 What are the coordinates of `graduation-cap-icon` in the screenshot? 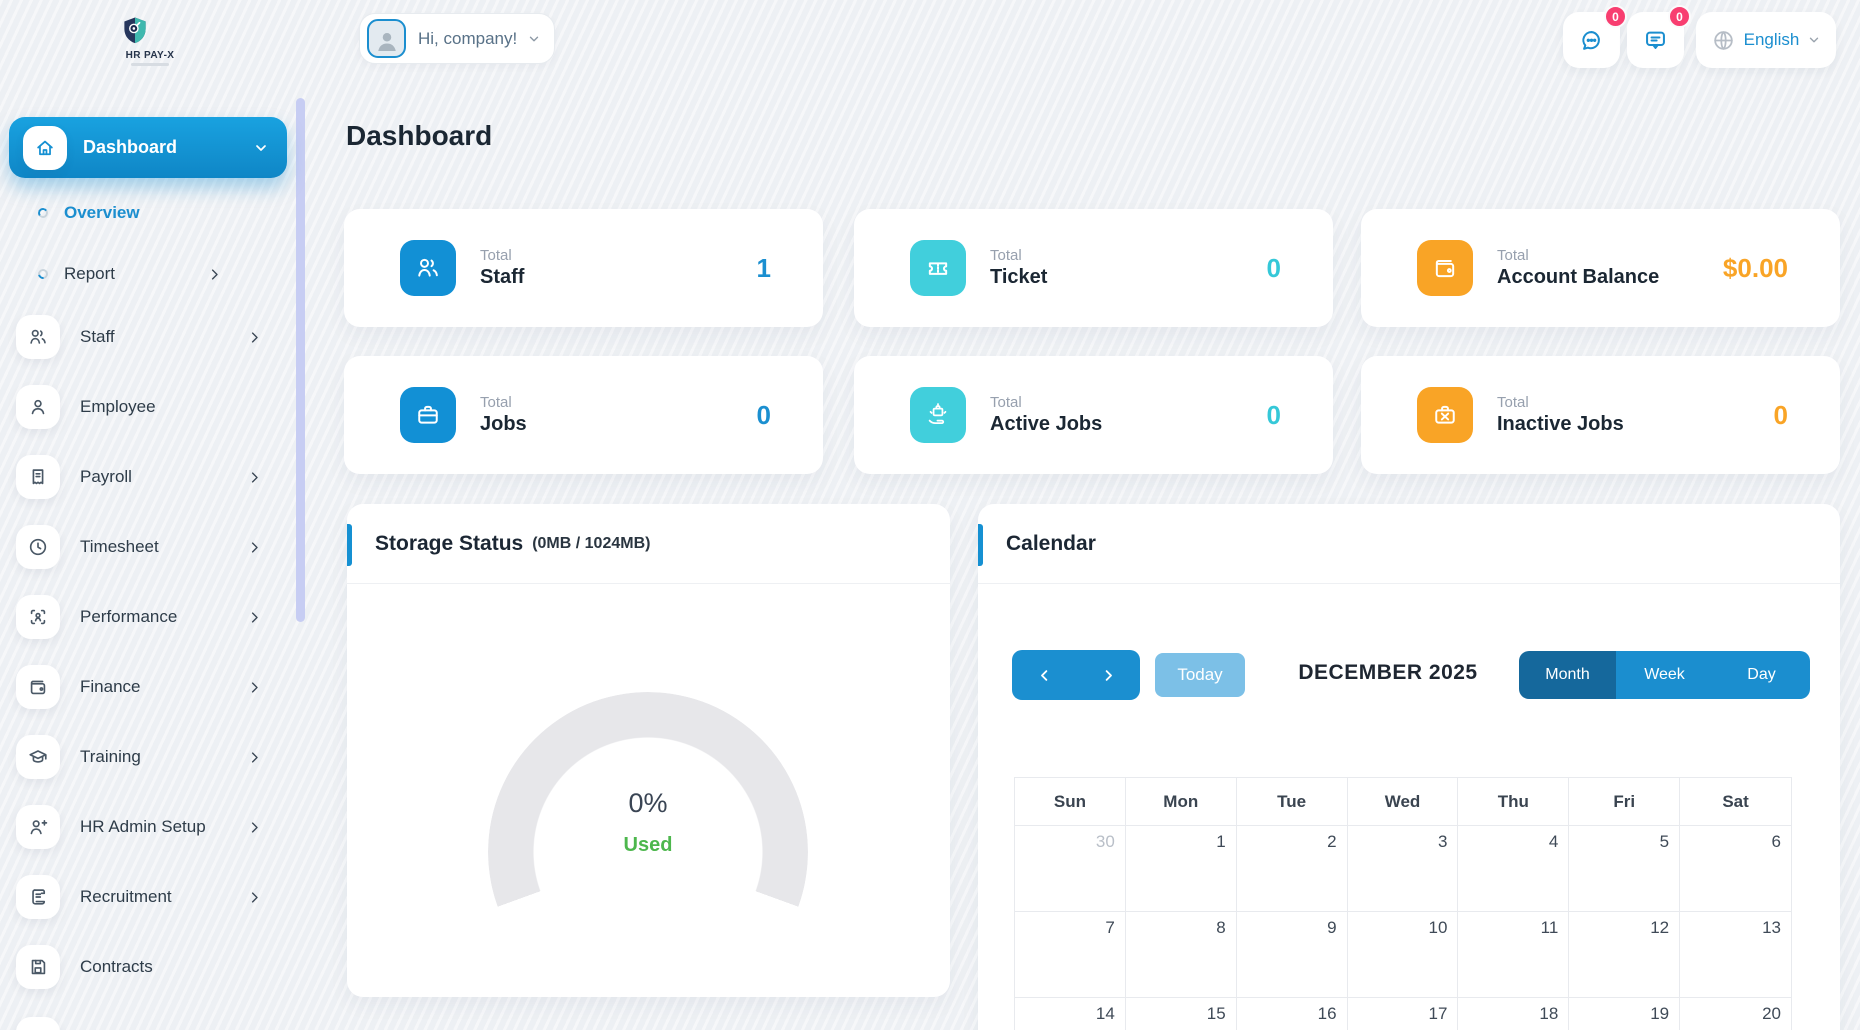 It's located at (38, 757).